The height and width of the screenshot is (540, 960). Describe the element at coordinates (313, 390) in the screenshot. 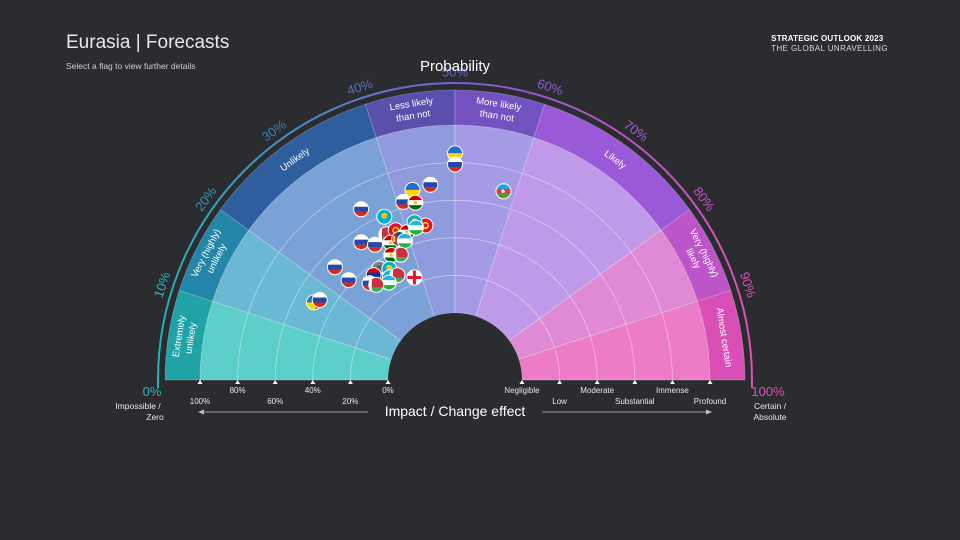

I see `impact-tick-left-top: 40%` at that location.